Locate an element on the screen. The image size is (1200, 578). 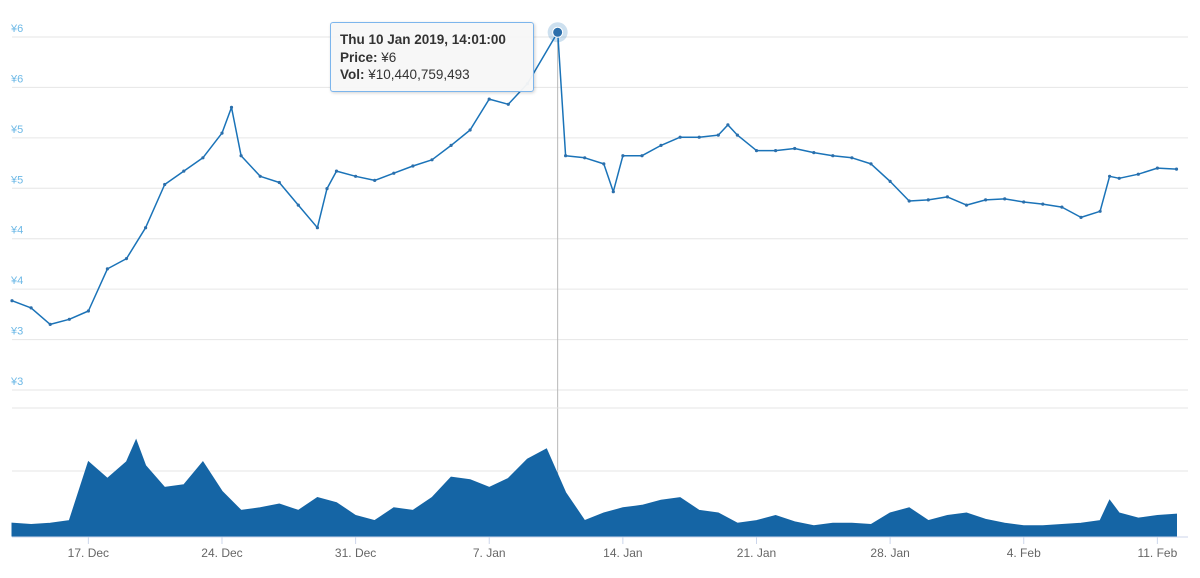
time-tick-label: 11. Feb is located at coordinates (1157, 553).